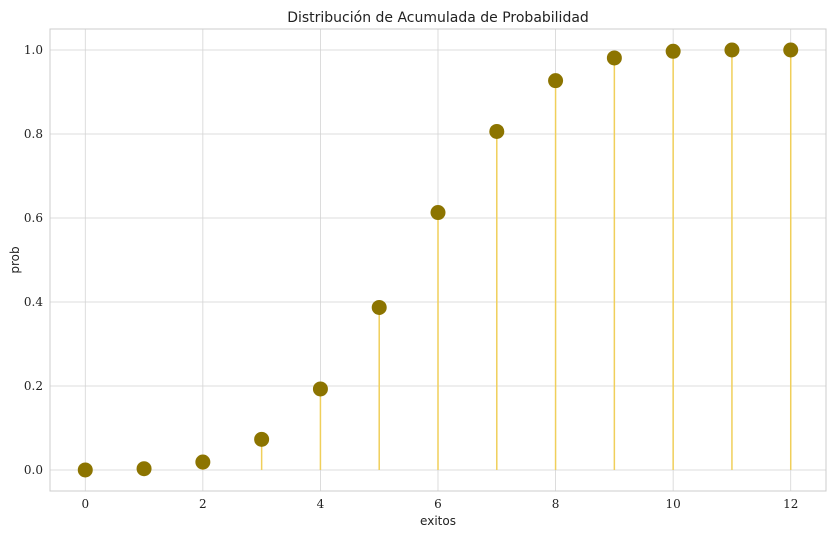 The image size is (835, 541). Describe the element at coordinates (33, 386) in the screenshot. I see `y-tick-label: 0.2` at that location.